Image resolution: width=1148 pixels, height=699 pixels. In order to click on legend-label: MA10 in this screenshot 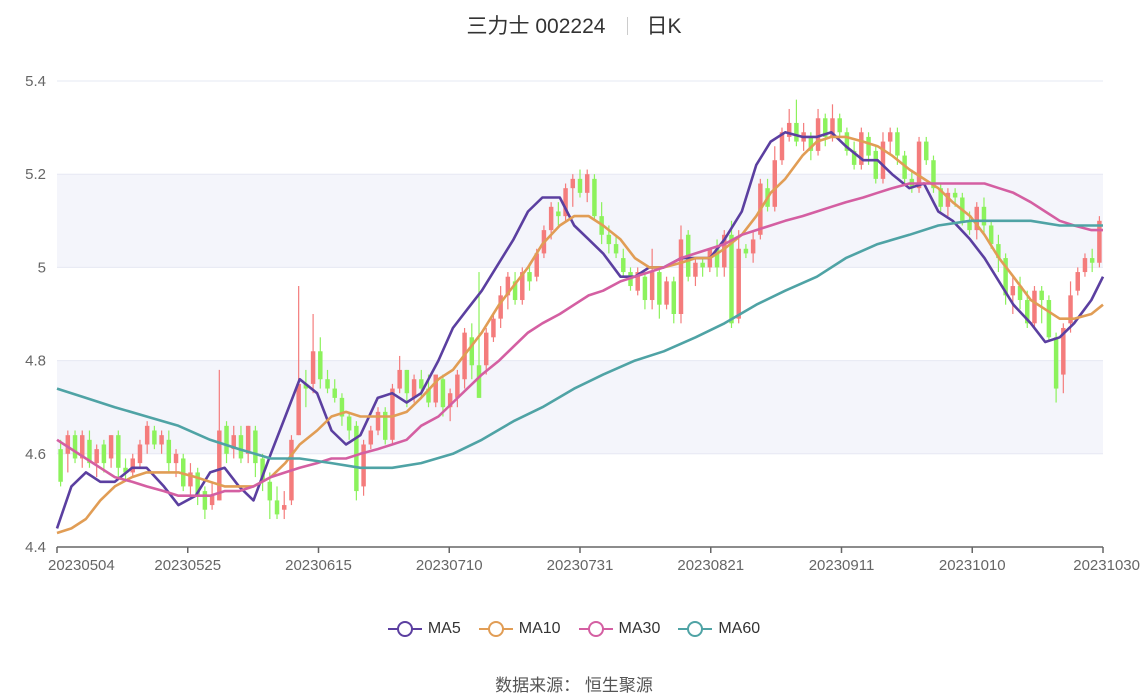, I will do `click(539, 628)`.